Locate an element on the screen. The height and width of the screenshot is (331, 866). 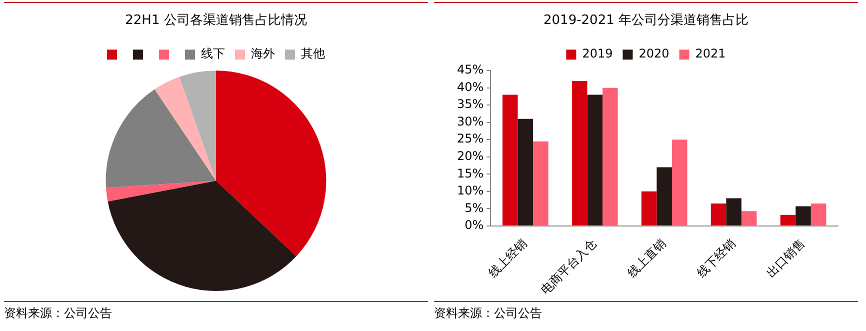
y-tick-label: 30% is located at coordinates (470, 121).